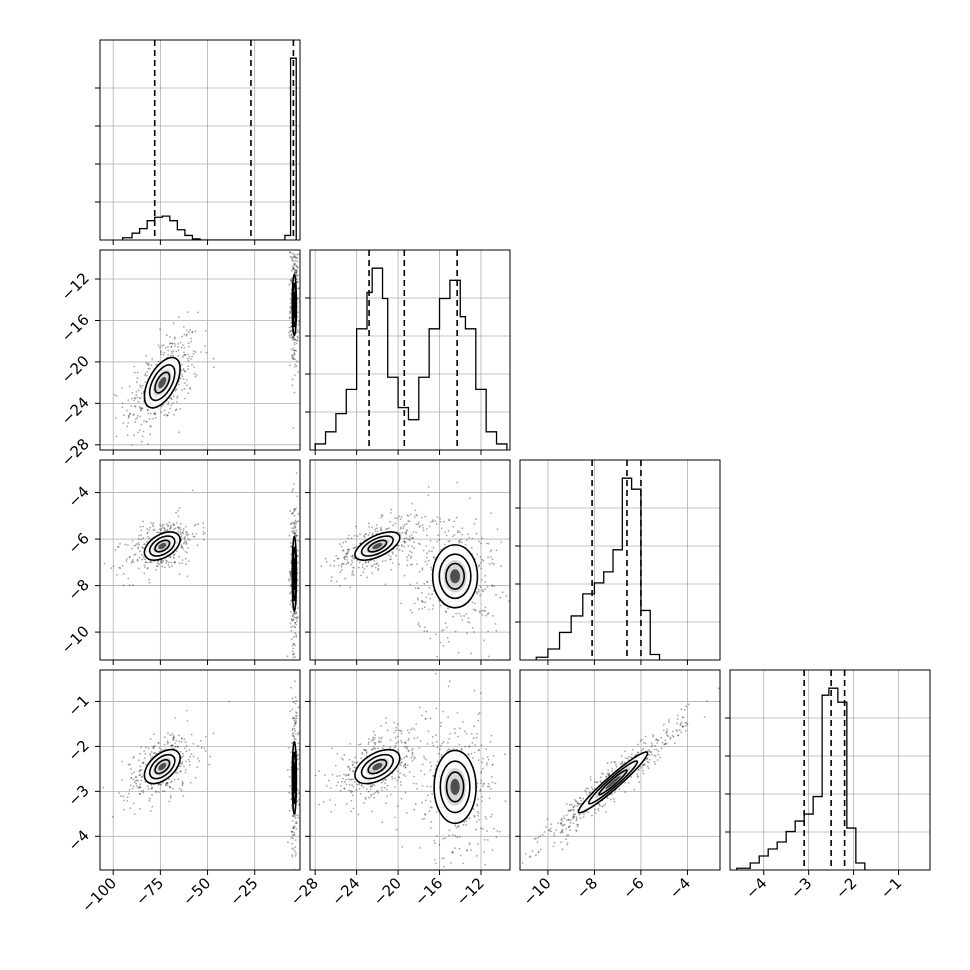 Image resolution: width=970 pixels, height=970 pixels. What do you see at coordinates (377, 546) in the screenshot?
I see `contour-level` at bounding box center [377, 546].